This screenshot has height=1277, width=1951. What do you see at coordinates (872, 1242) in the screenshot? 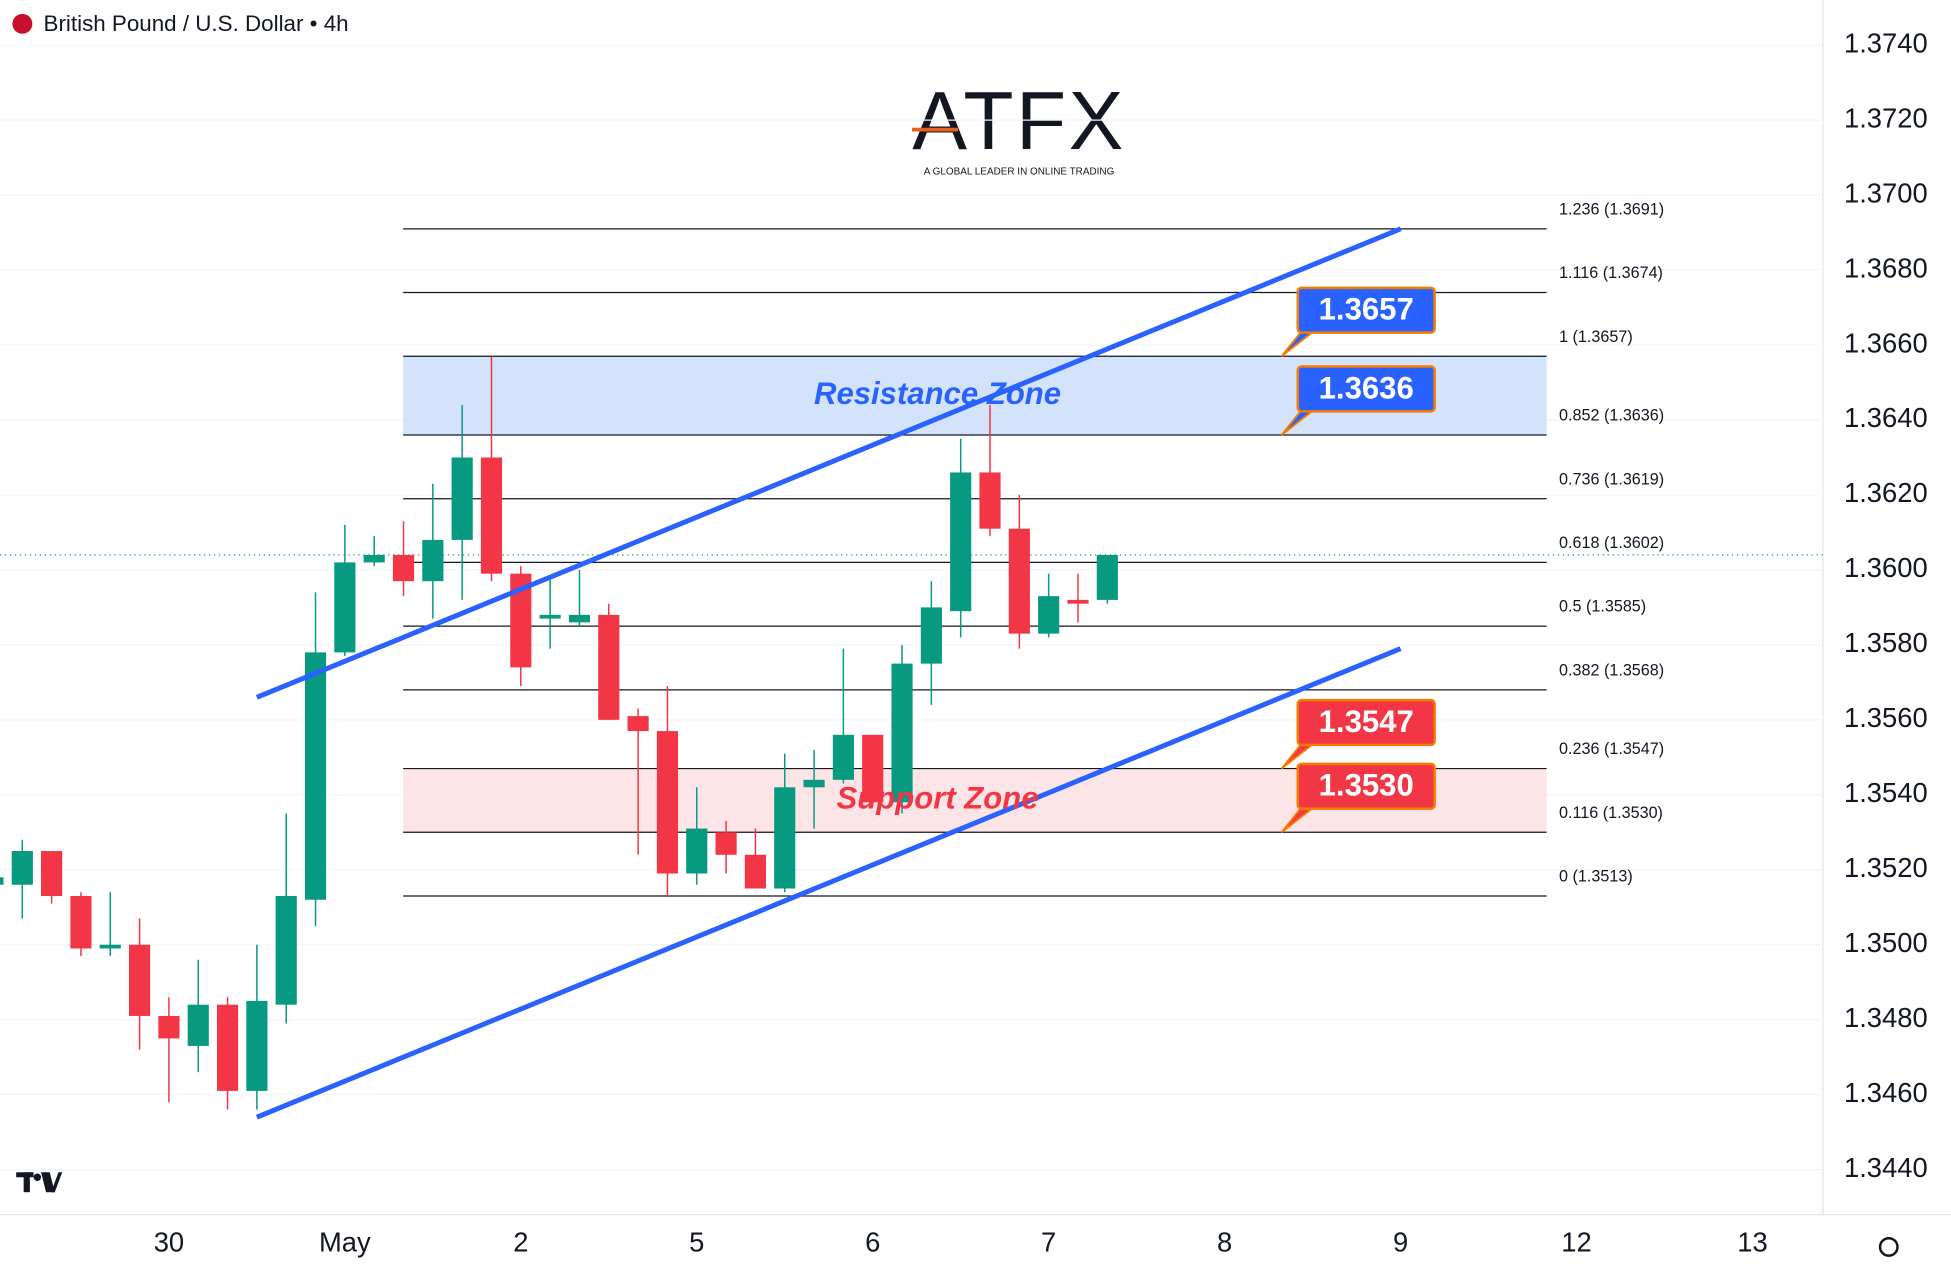
I see `x-tick-label: 6` at bounding box center [872, 1242].